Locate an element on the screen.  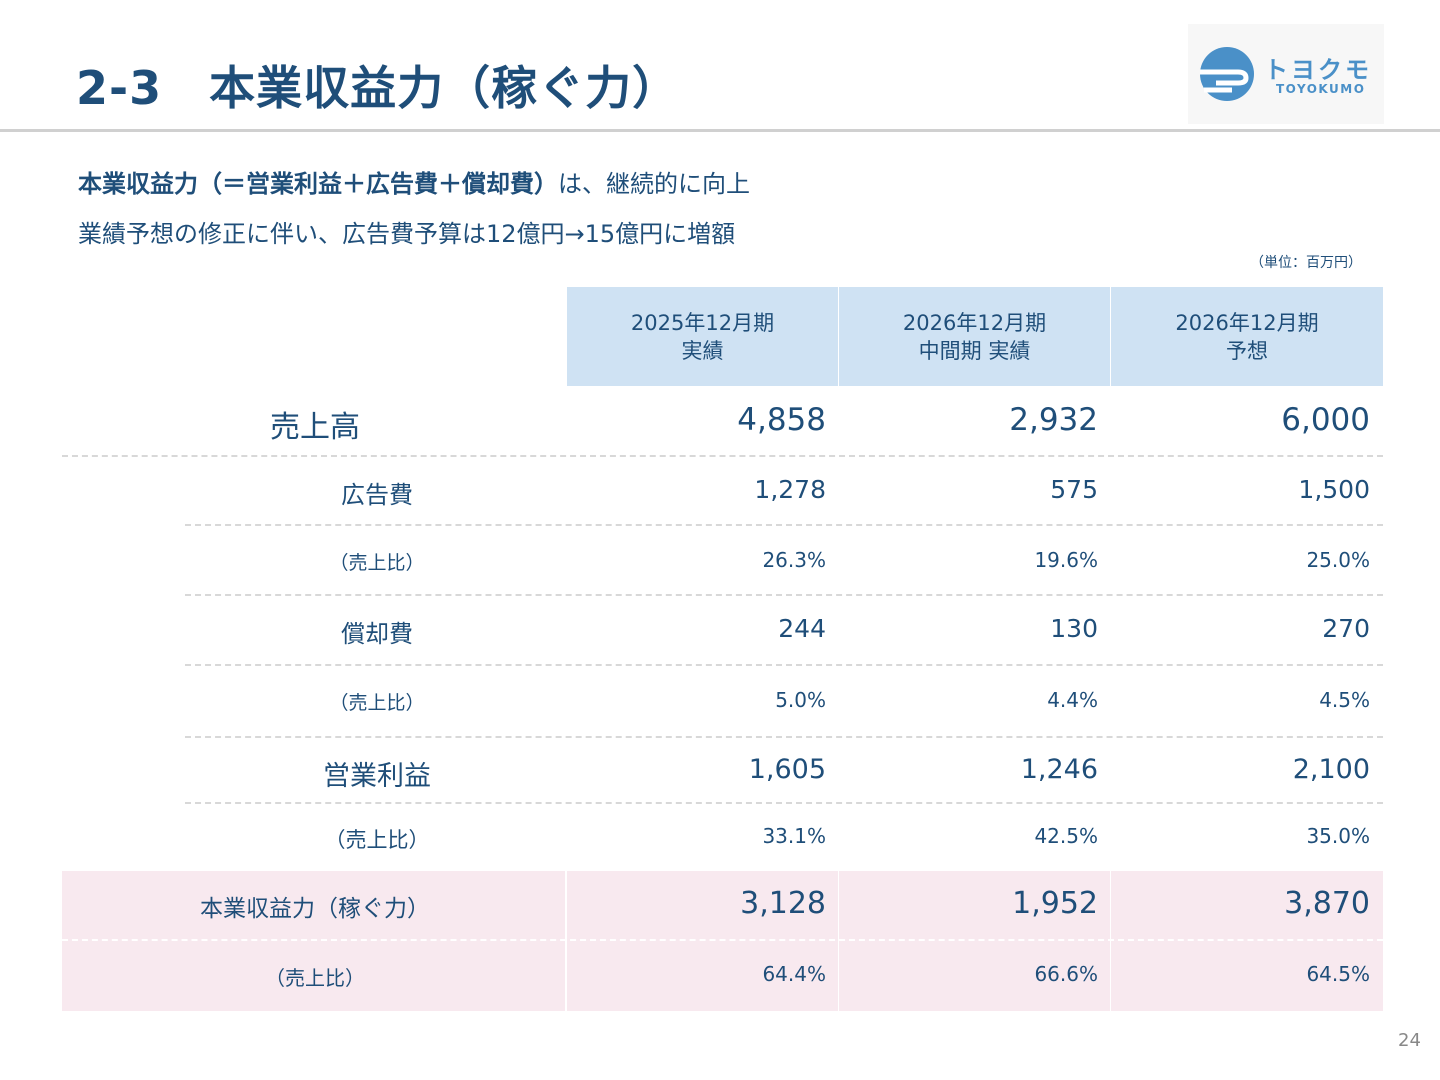
table-cell: 6,000 is located at coordinates (1325, 420).